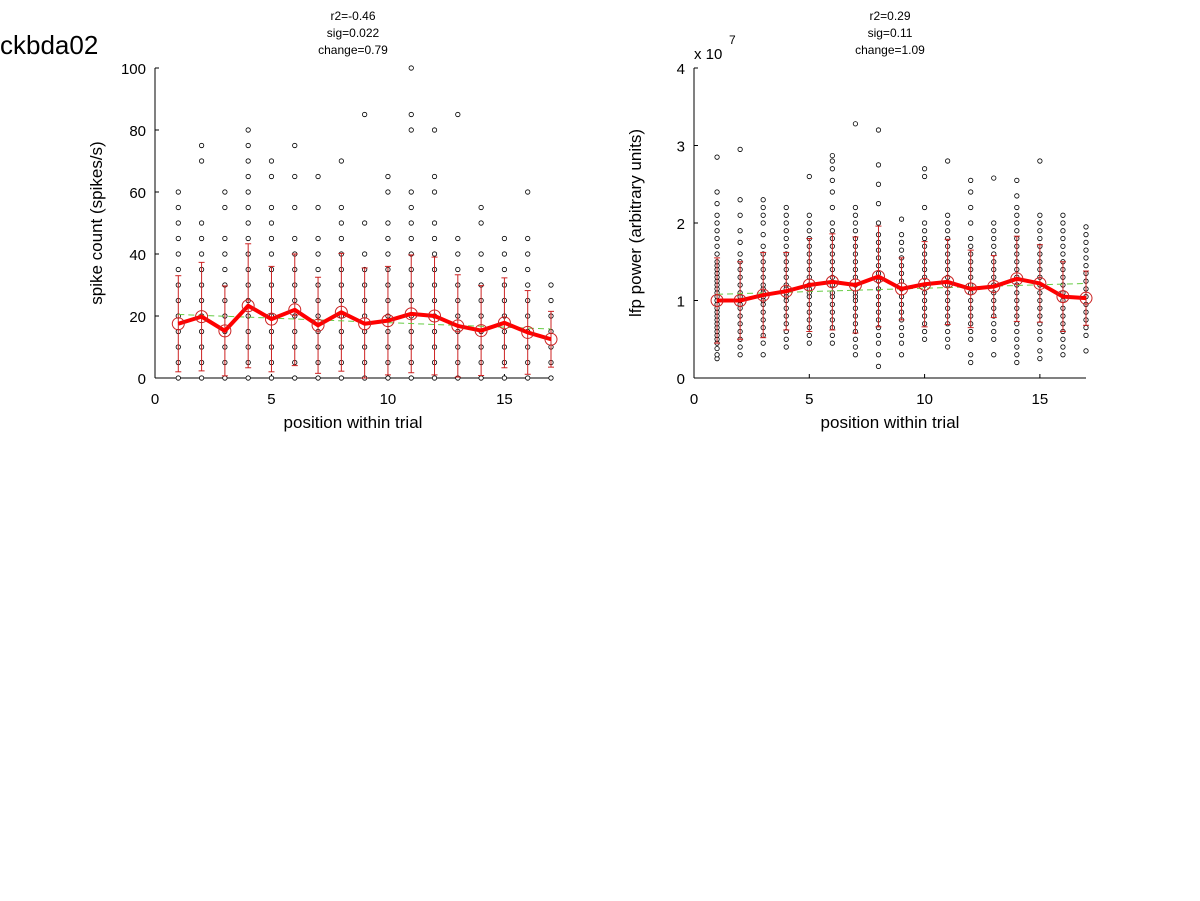 The image size is (1200, 901). Describe the element at coordinates (1040, 399) in the screenshot. I see `x-tick-label: 15` at that location.